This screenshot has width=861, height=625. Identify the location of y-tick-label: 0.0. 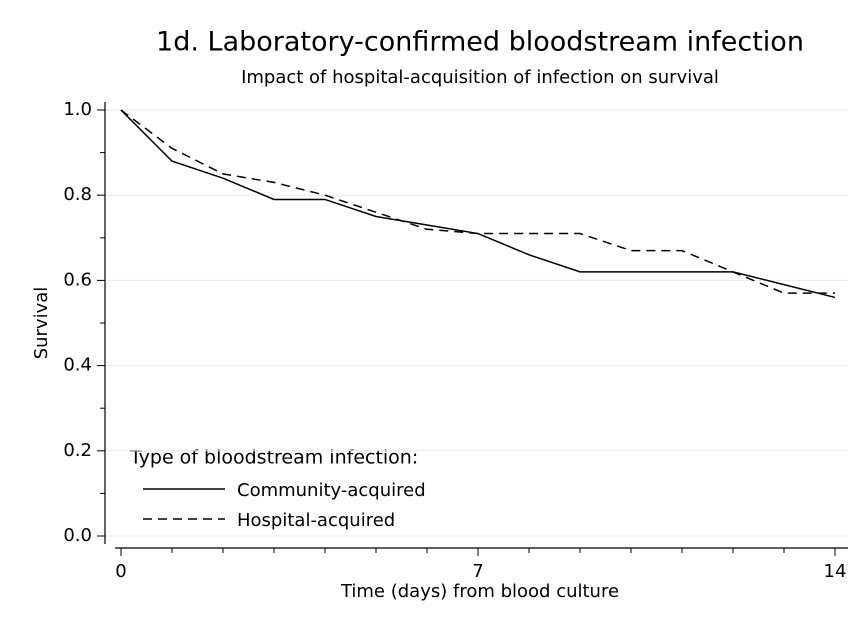
(77, 535).